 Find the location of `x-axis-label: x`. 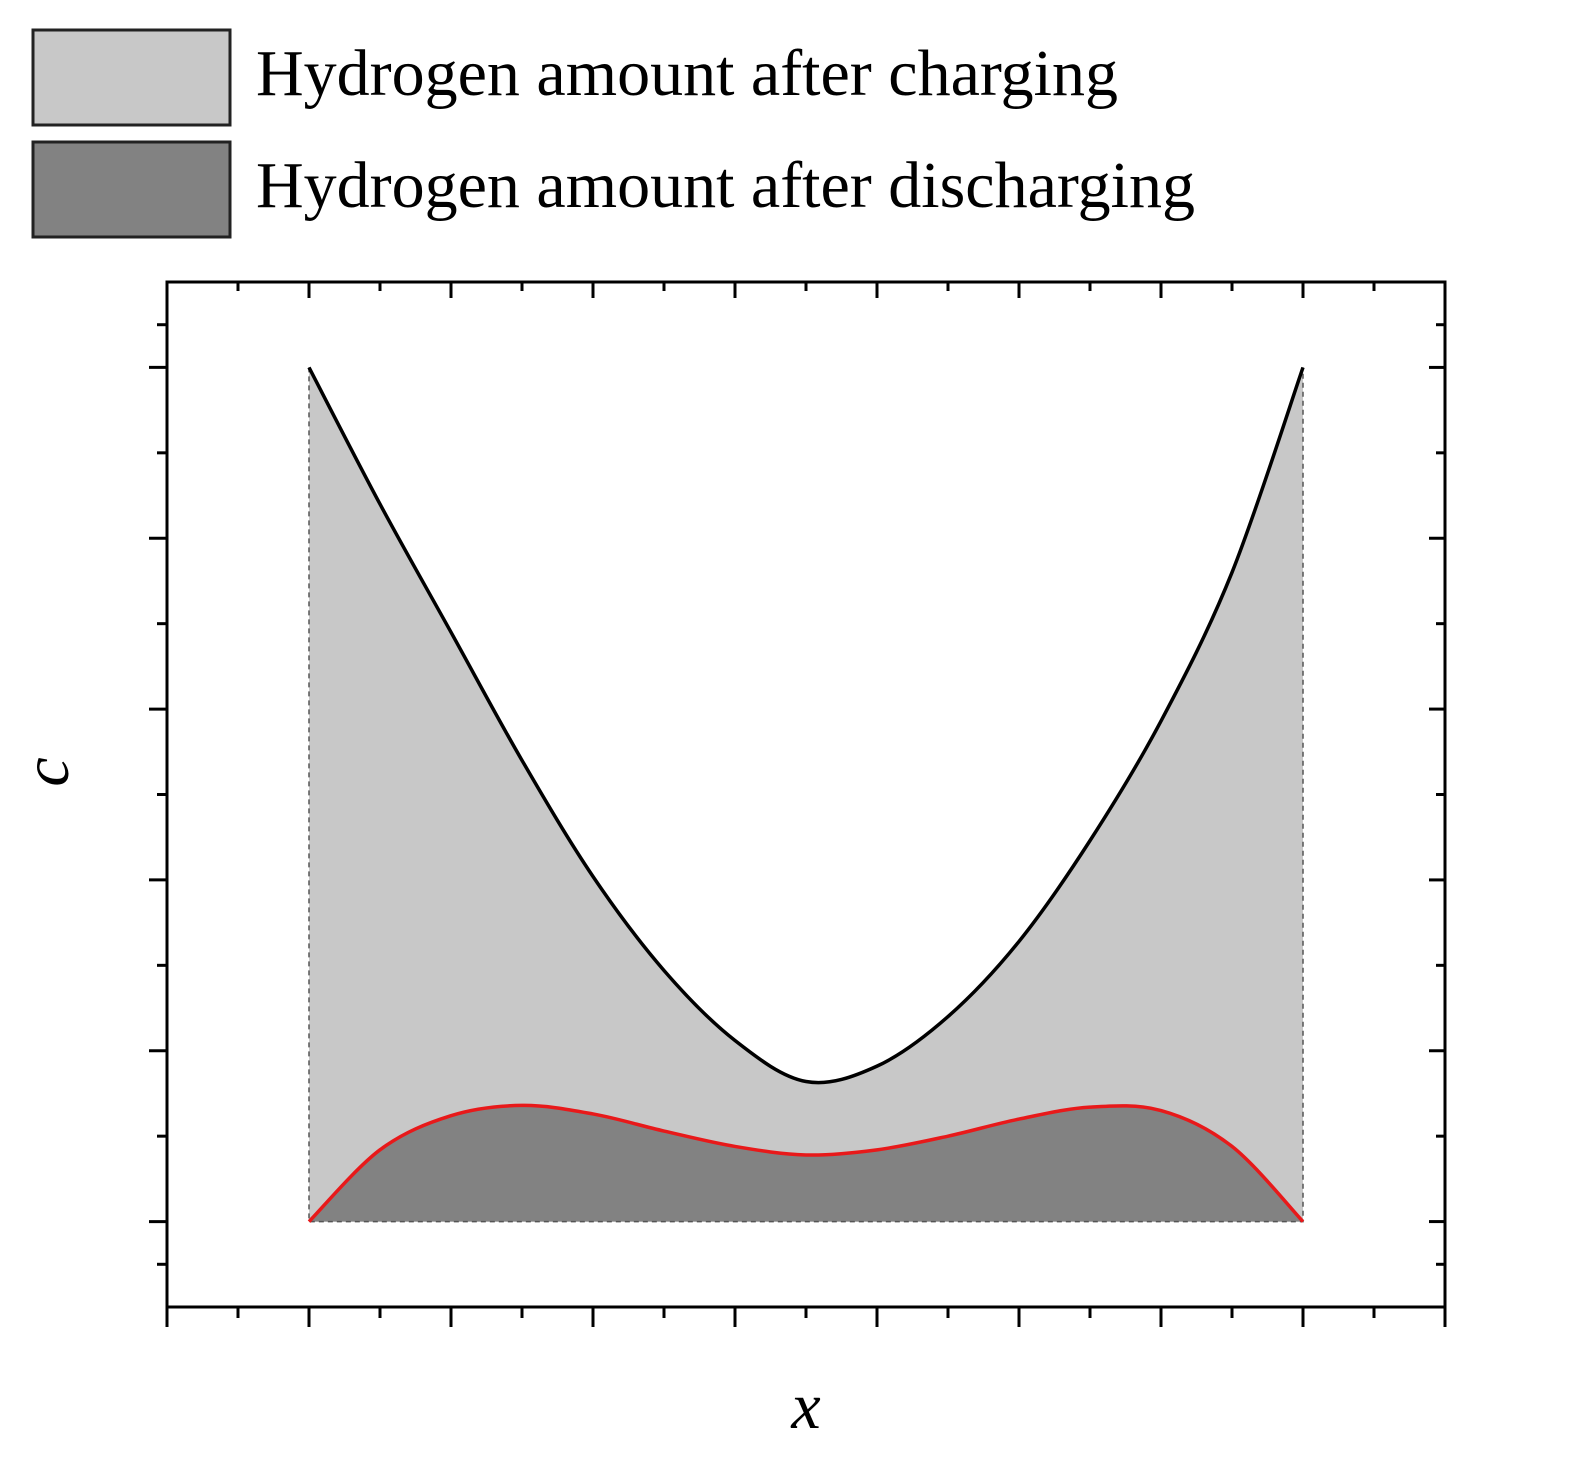

x-axis-label: x is located at coordinates (805, 1406).